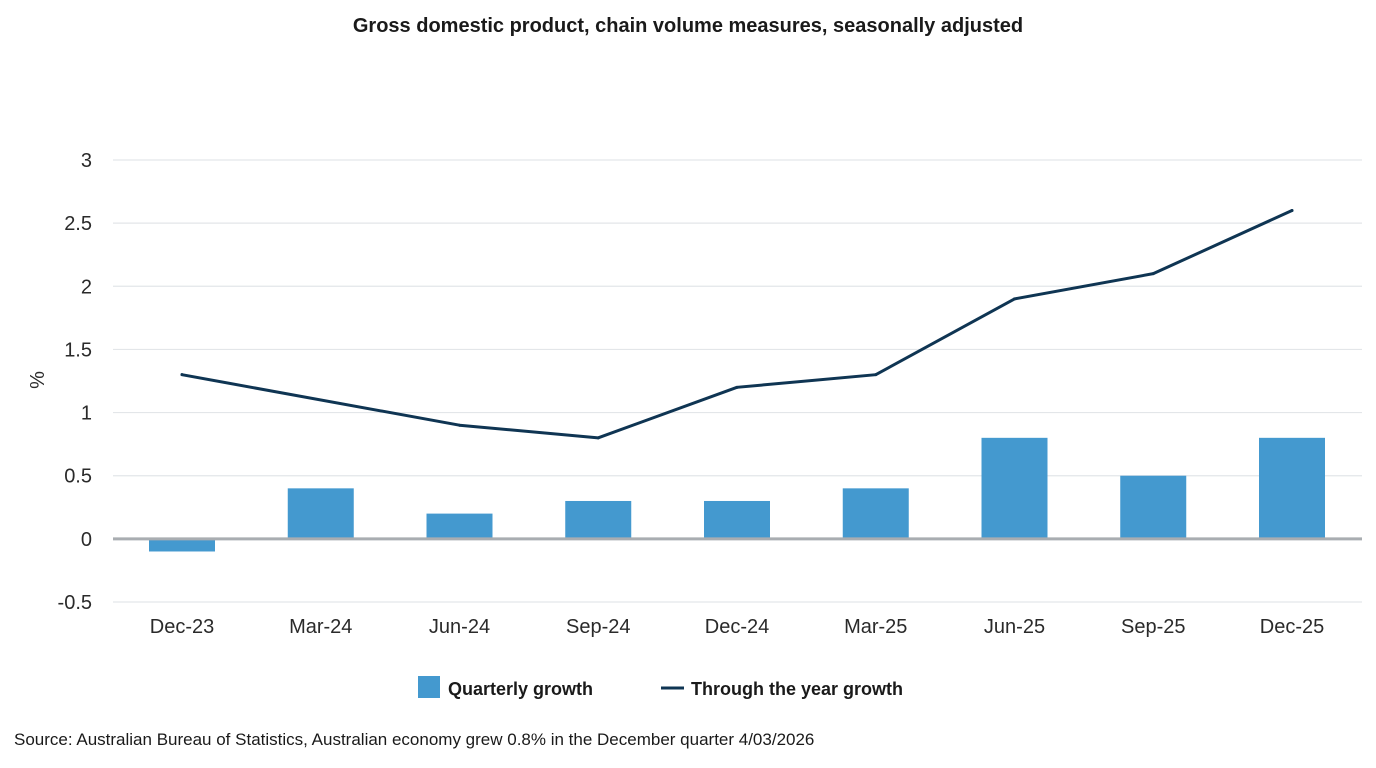  I want to click on y-tick-label: 1, so click(86, 414).